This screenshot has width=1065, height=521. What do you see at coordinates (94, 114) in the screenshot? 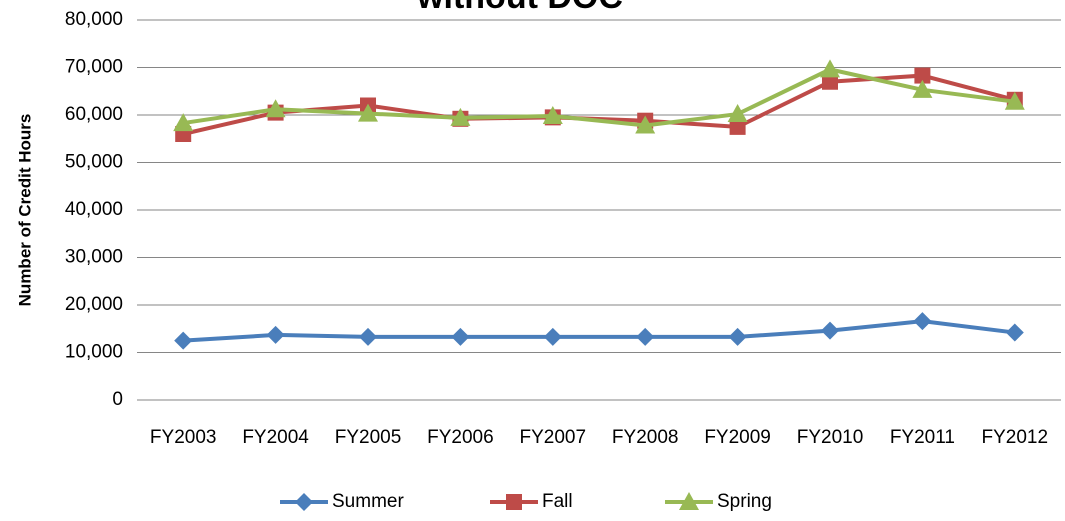
I see `y-tick-label: 60,000` at bounding box center [94, 114].